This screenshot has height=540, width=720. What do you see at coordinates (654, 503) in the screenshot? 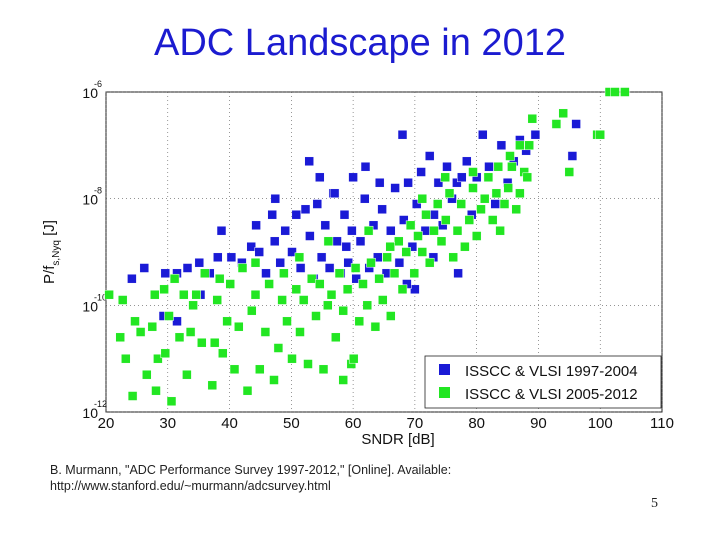
I see `page-number: 5` at bounding box center [654, 503].